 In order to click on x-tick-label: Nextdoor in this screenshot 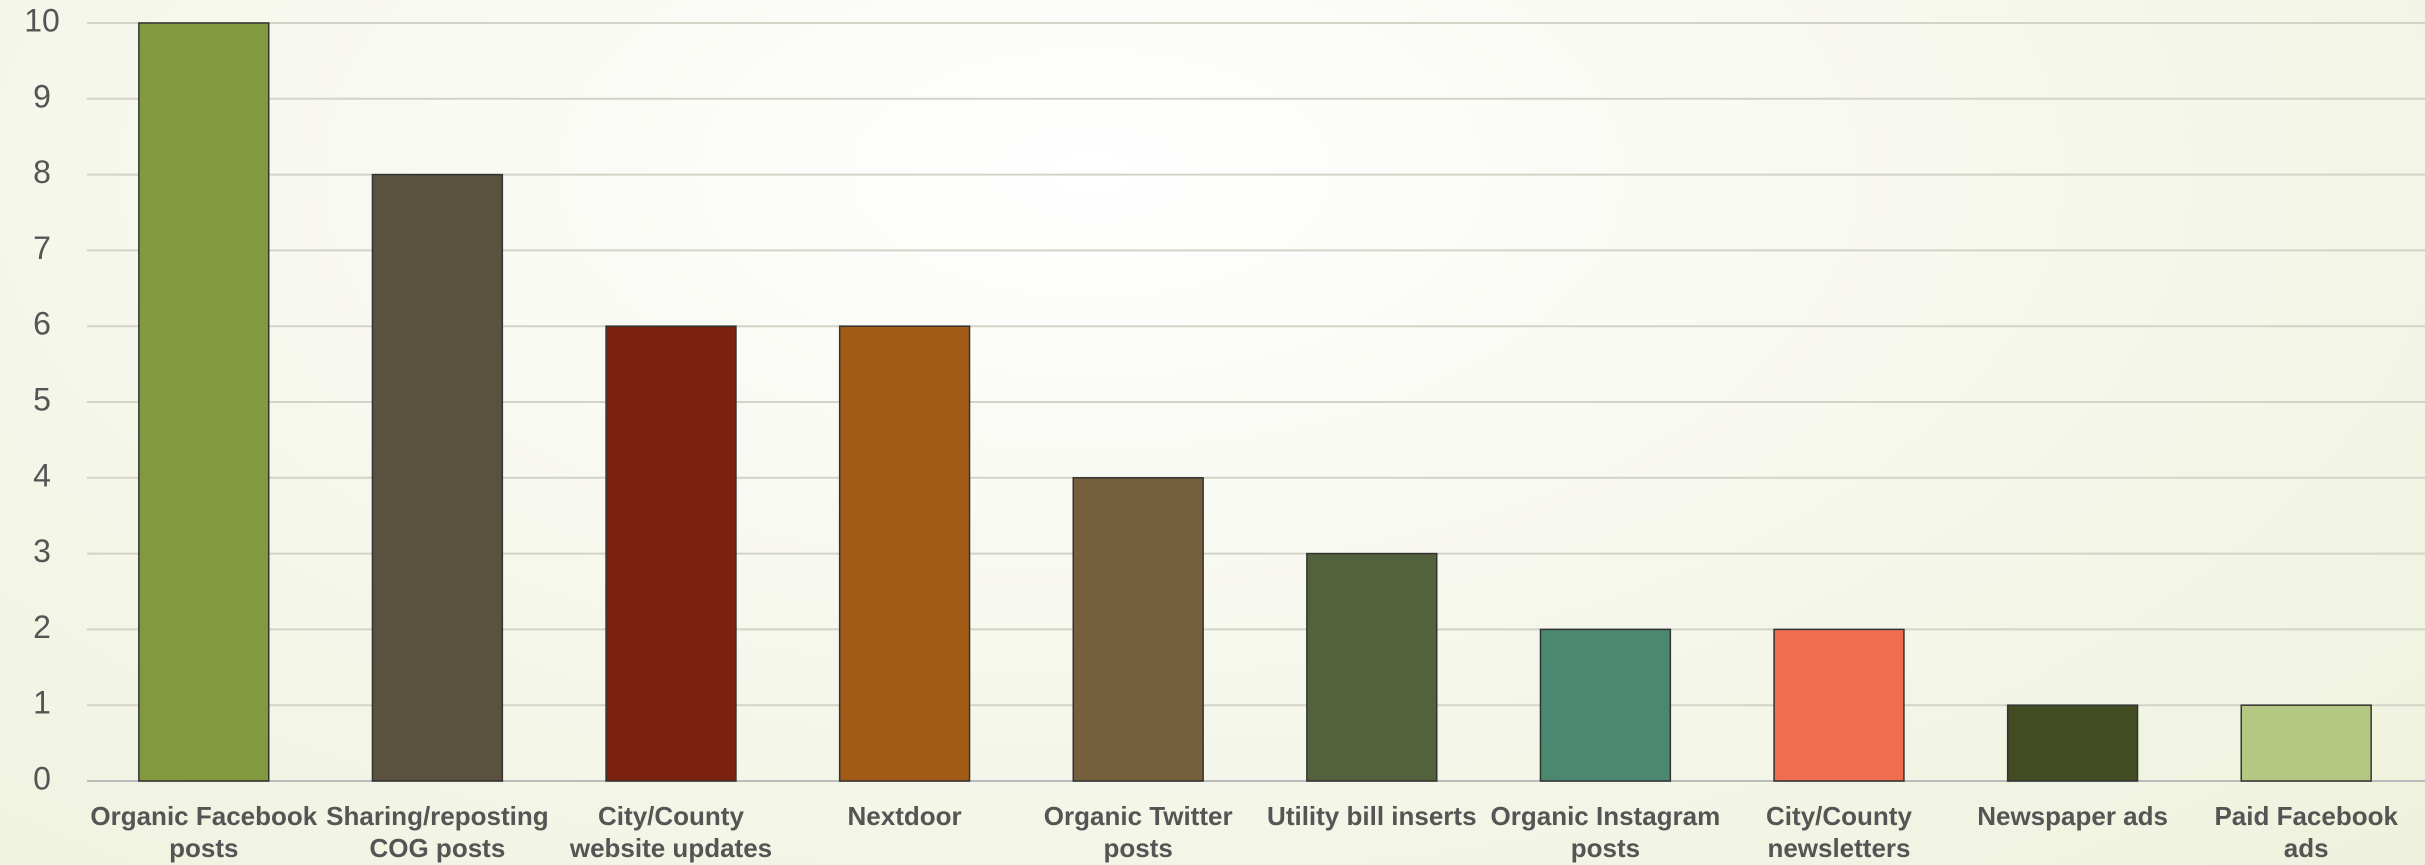, I will do `click(904, 816)`.